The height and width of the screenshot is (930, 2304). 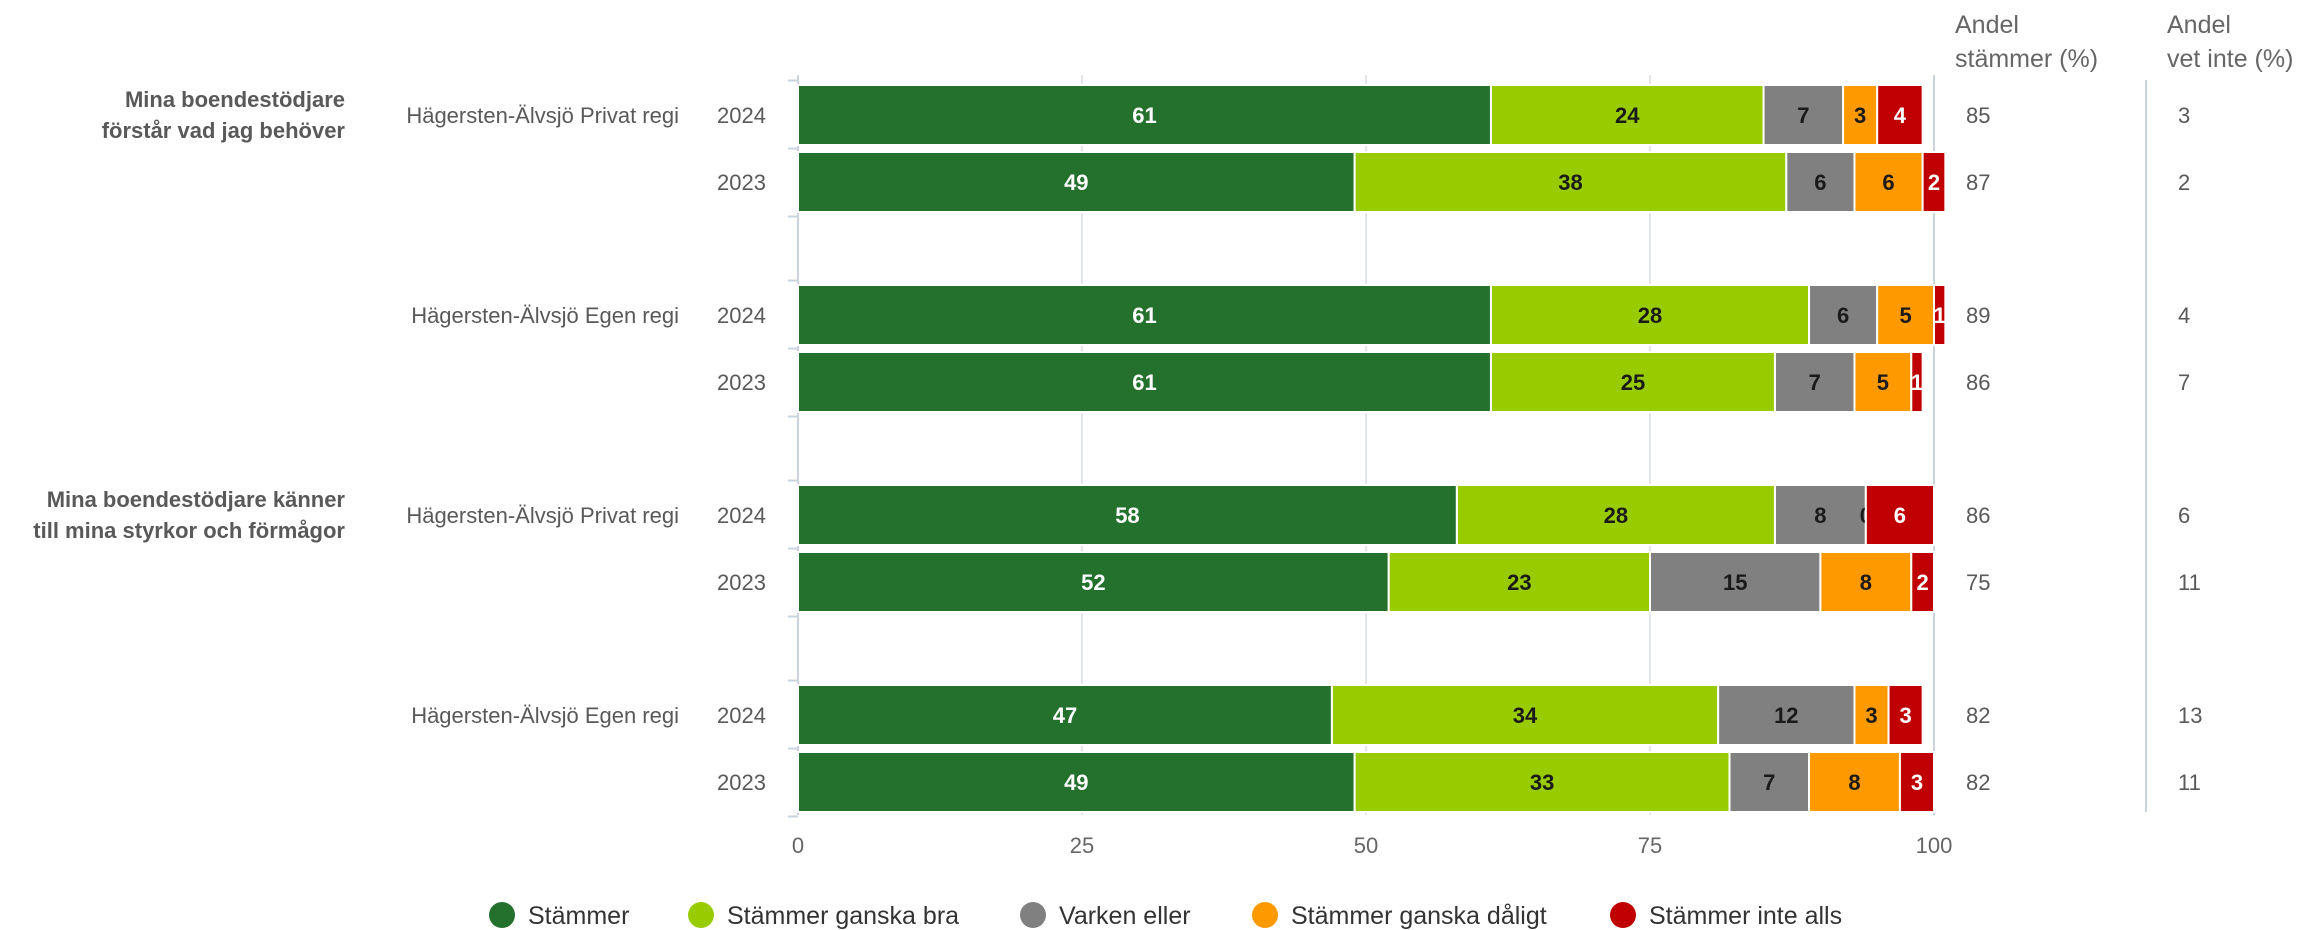 I want to click on data-label: 47, so click(x=1065, y=715).